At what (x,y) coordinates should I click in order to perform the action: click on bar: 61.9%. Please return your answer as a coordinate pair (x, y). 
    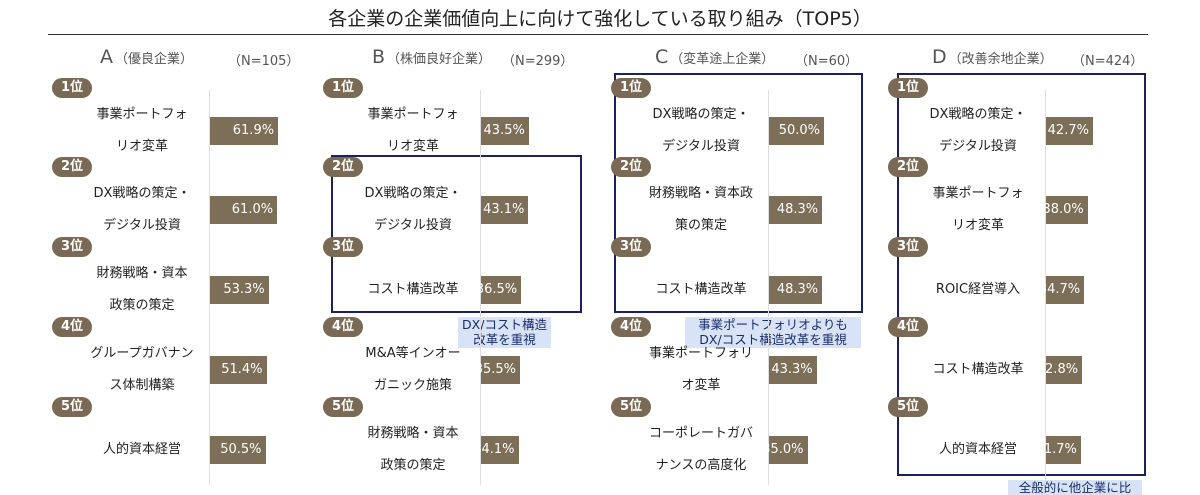
    Looking at the image, I should click on (244, 131).